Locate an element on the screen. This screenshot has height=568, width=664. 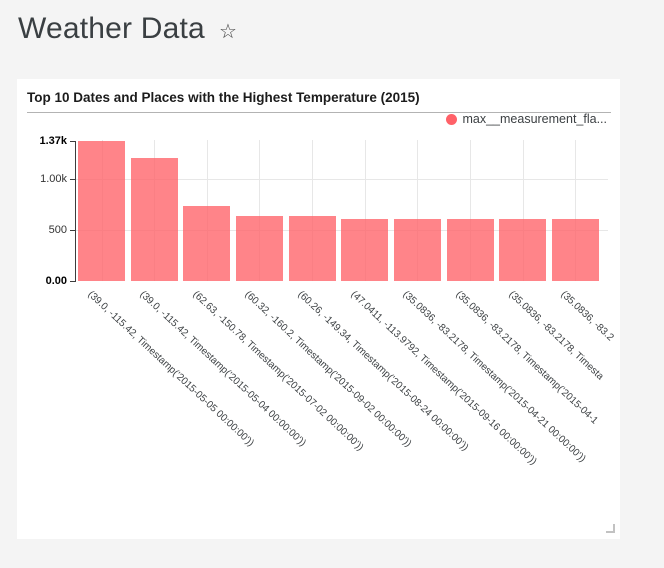
h-gridline is located at coordinates (341, 179).